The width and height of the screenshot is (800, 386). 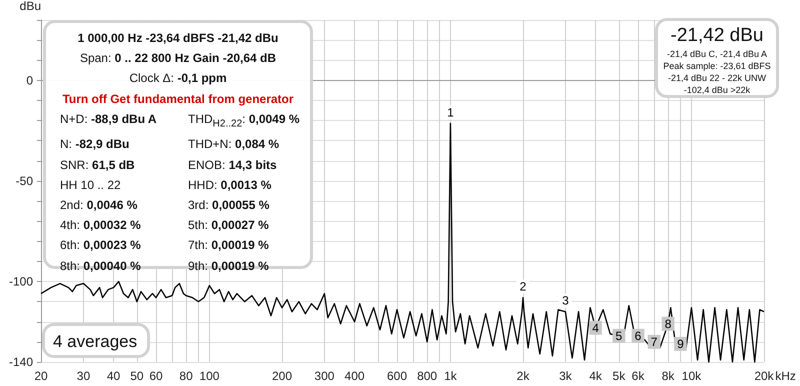 I want to click on y-tick-label: 0, so click(x=30, y=80).